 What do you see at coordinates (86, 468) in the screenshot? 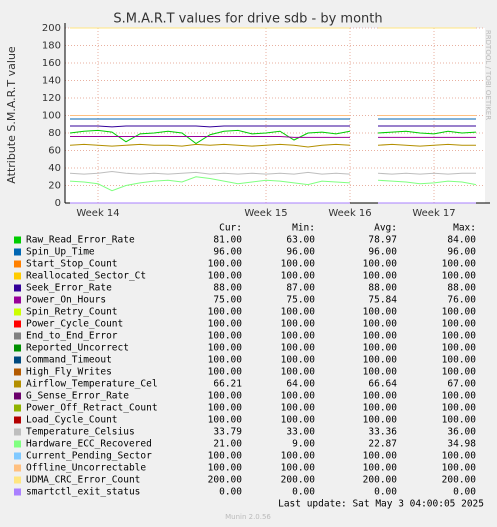
I see `legend-label: Offline_Uncorrectable` at bounding box center [86, 468].